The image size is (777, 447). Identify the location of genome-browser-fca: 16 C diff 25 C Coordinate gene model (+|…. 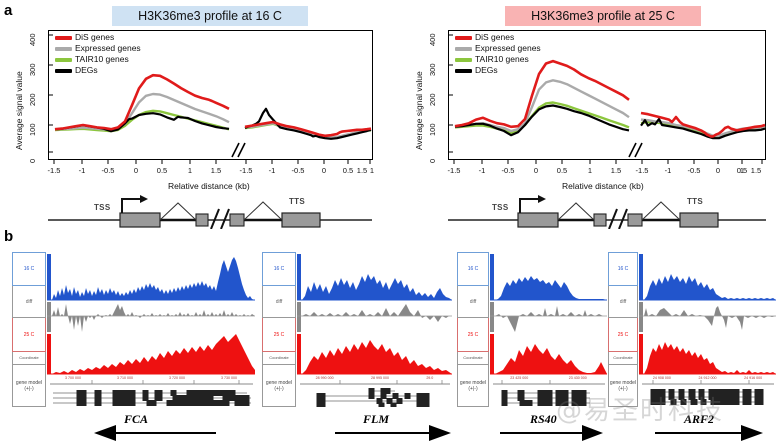
(133, 332).